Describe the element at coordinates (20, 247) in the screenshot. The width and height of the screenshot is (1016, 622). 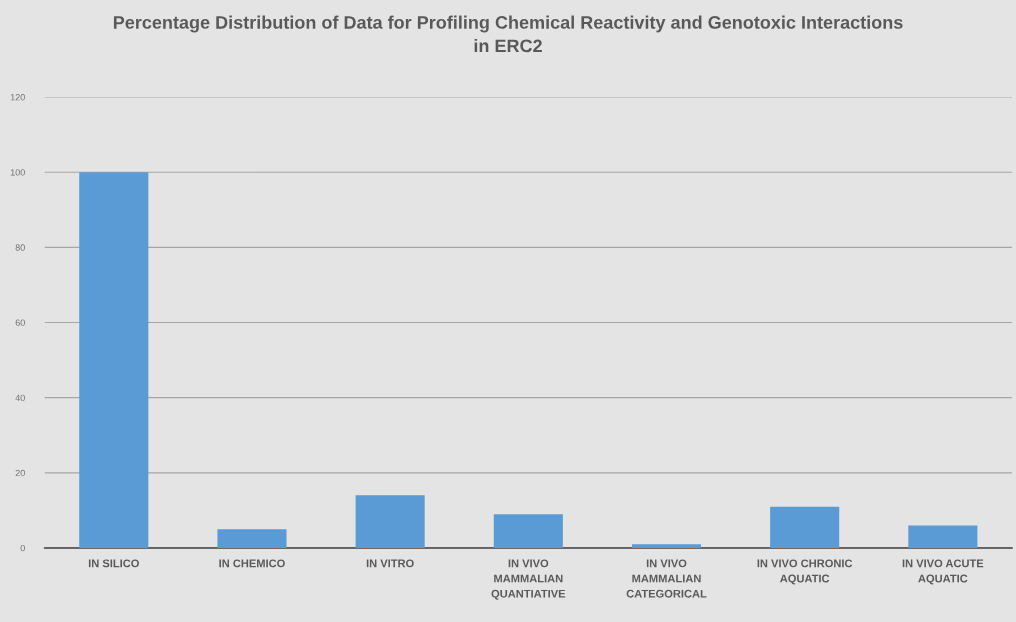
I see `y-tick-label: 80` at that location.